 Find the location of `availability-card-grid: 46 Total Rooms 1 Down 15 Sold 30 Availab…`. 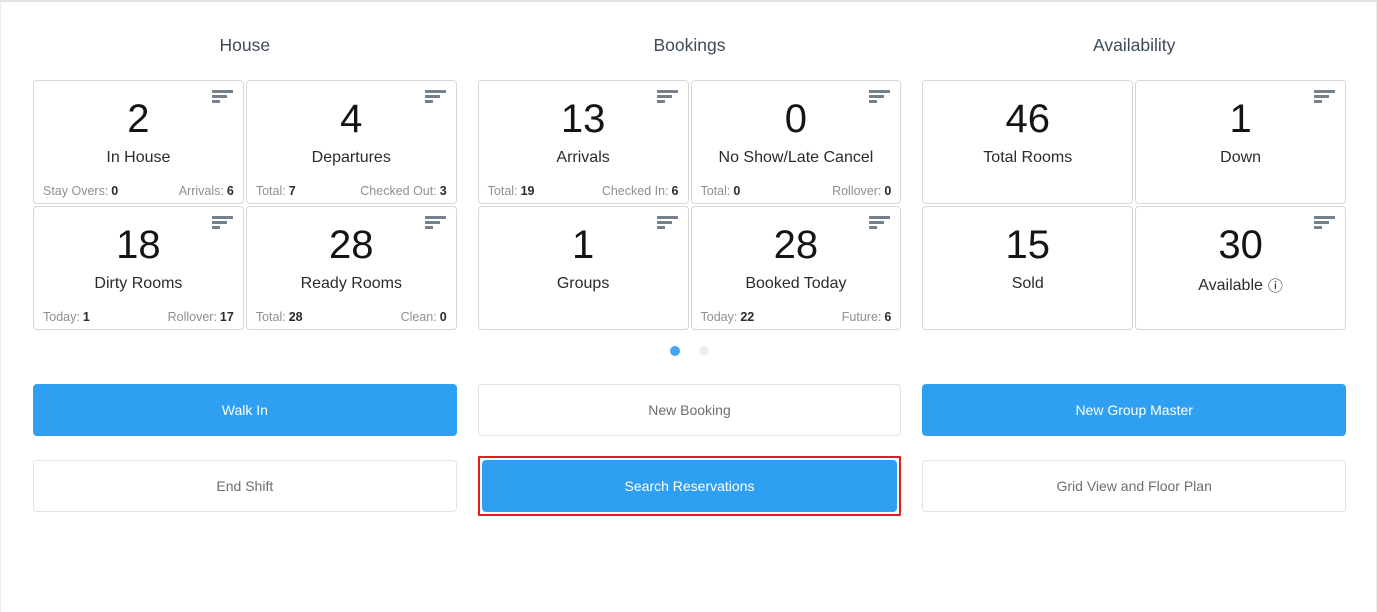

availability-card-grid: 46 Total Rooms 1 Down 15 Sold 30 Availab… is located at coordinates (1134, 205).